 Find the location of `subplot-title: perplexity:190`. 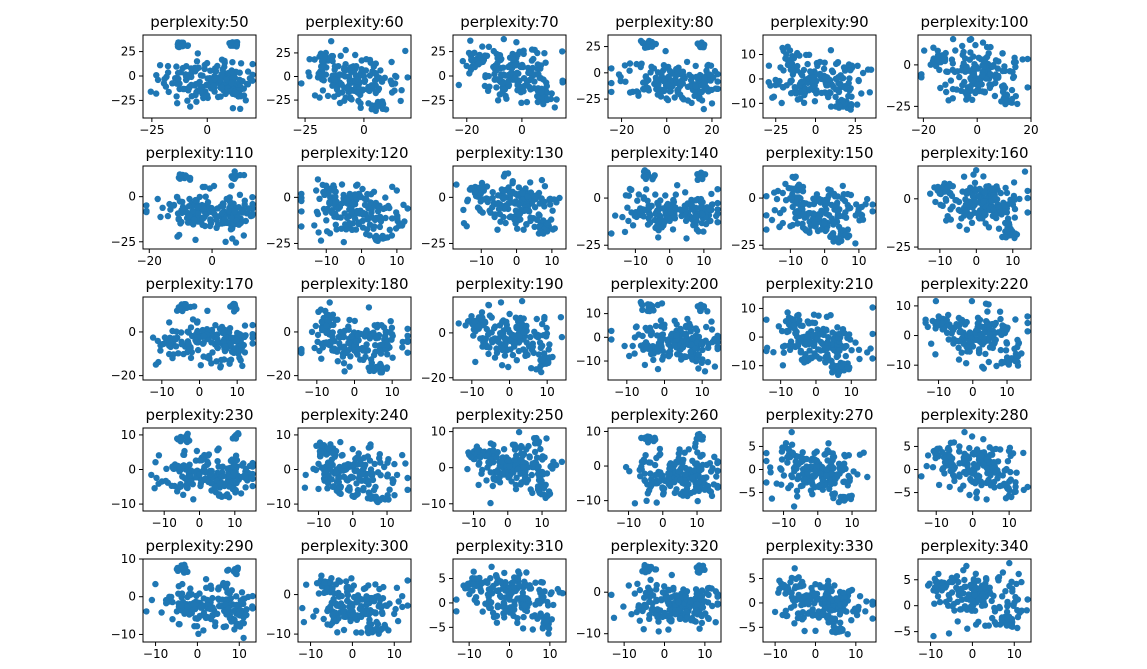

subplot-title: perplexity:190 is located at coordinates (510, 284).